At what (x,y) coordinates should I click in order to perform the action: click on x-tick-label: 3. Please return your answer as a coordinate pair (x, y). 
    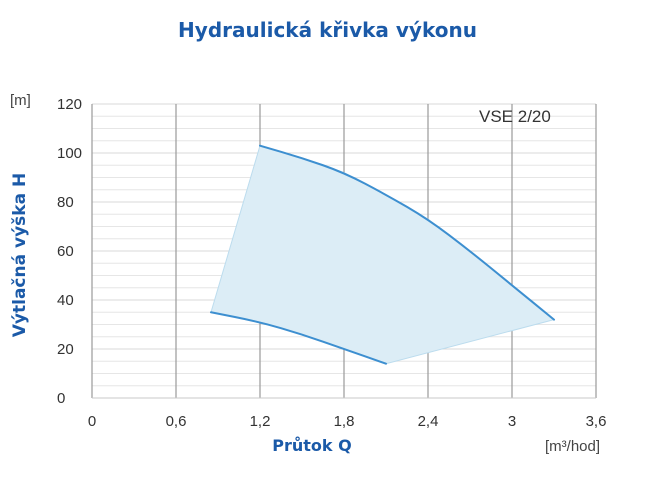
    Looking at the image, I should click on (512, 421).